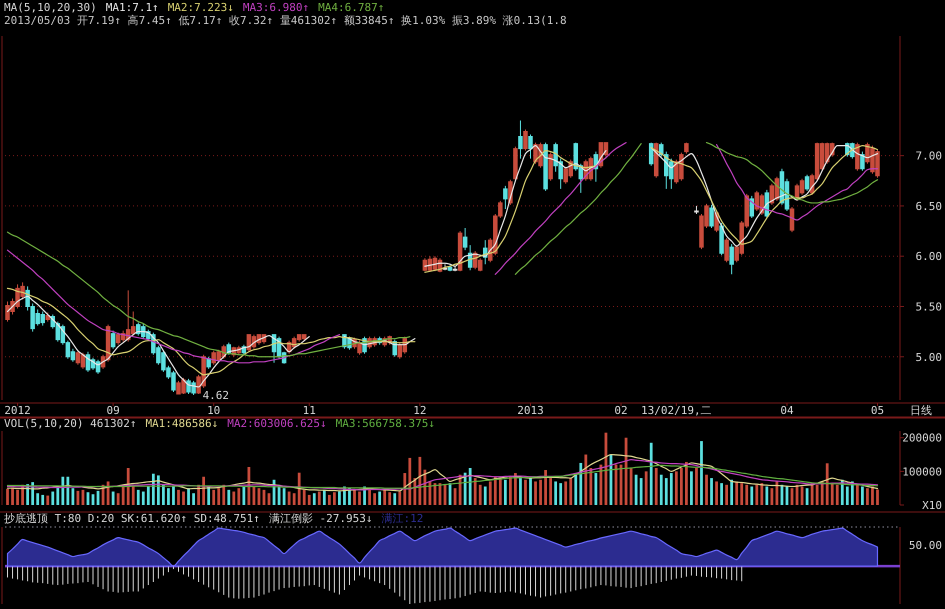  I want to click on text: MA3:566758.375↓, so click(385, 423).